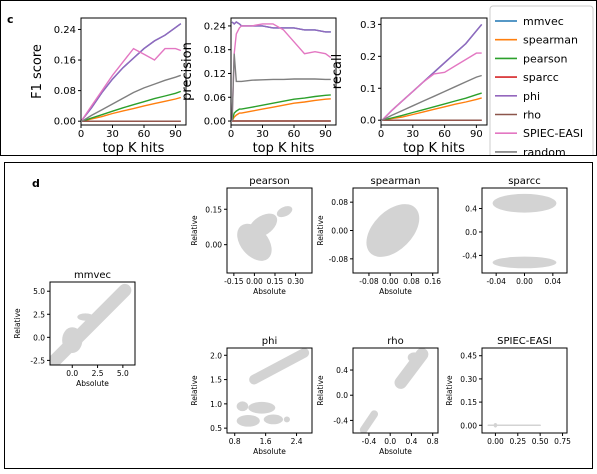 The image size is (597, 474). I want to click on panel-d-label: d, so click(36, 183).